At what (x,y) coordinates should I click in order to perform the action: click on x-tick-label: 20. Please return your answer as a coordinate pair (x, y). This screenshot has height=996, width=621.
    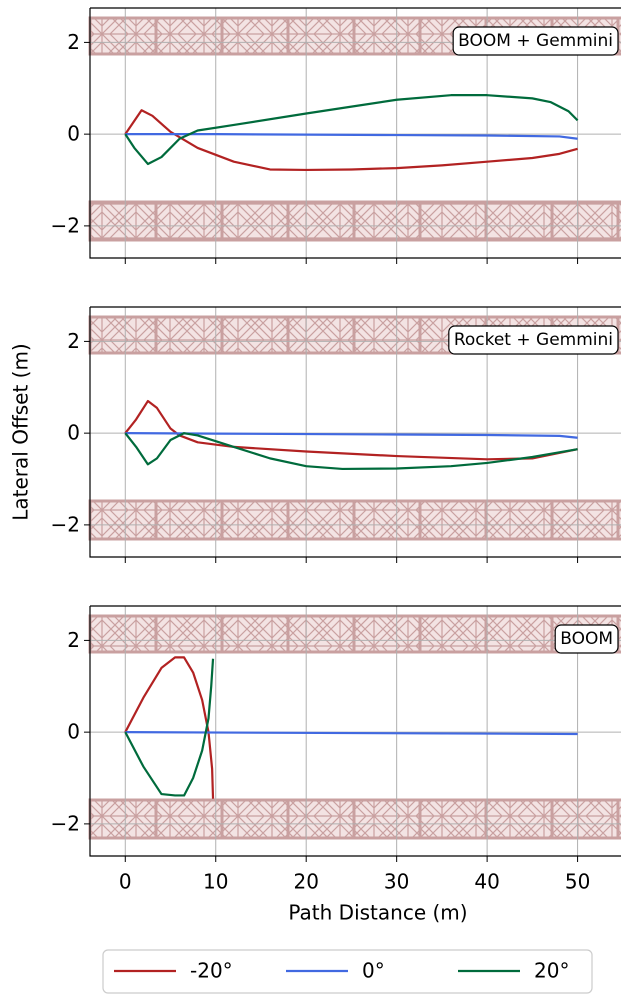
    Looking at the image, I should click on (305, 882).